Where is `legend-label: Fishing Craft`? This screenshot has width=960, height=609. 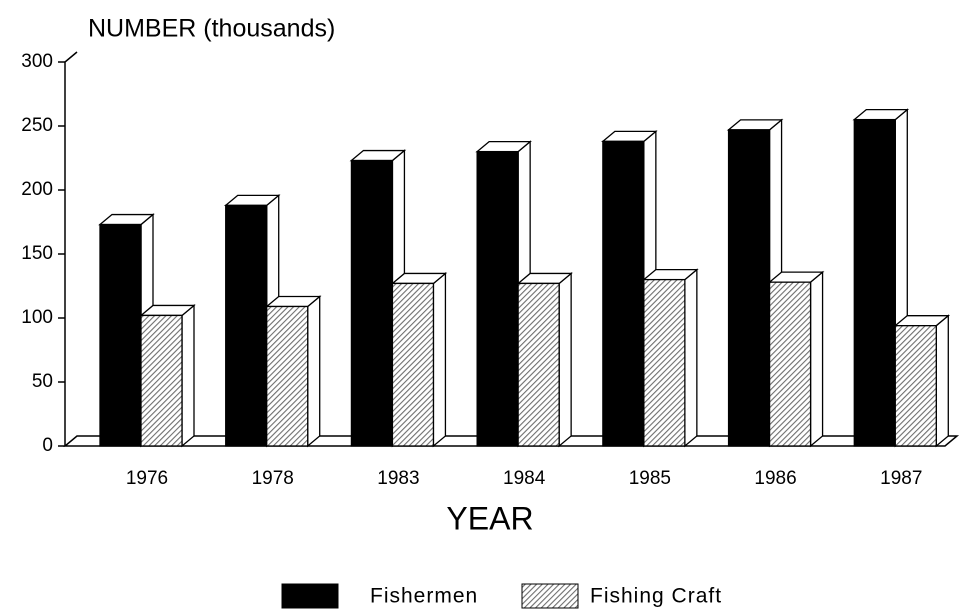 legend-label: Fishing Craft is located at coordinates (656, 596).